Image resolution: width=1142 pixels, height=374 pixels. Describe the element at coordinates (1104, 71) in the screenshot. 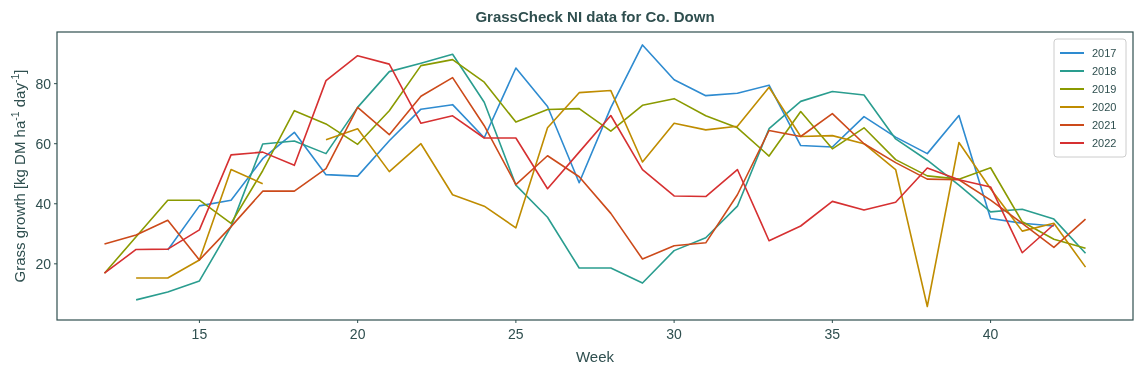

I see `legend-label: 2018` at that location.